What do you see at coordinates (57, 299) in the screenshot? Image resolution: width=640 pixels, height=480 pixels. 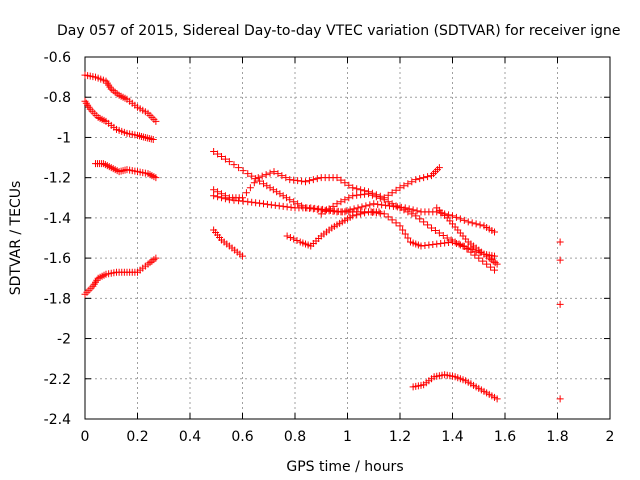 I see `y-tick-label: -1.8` at bounding box center [57, 299].